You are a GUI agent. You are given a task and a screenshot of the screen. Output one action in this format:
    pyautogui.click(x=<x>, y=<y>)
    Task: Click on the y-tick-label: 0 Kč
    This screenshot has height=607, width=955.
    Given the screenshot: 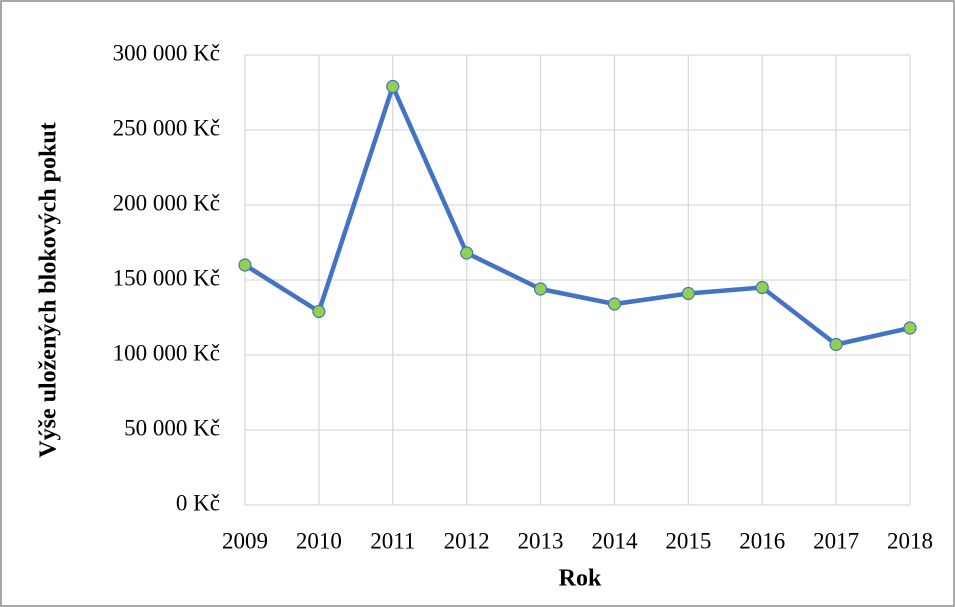 What is the action you would take?
    pyautogui.click(x=198, y=502)
    